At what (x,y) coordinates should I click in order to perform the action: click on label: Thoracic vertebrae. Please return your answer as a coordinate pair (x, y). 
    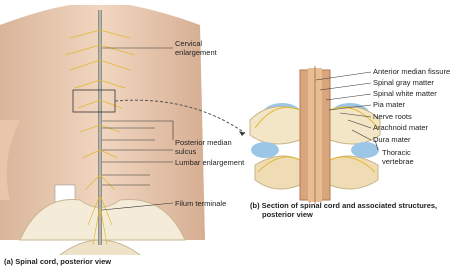
    Looking at the image, I should click on (398, 157).